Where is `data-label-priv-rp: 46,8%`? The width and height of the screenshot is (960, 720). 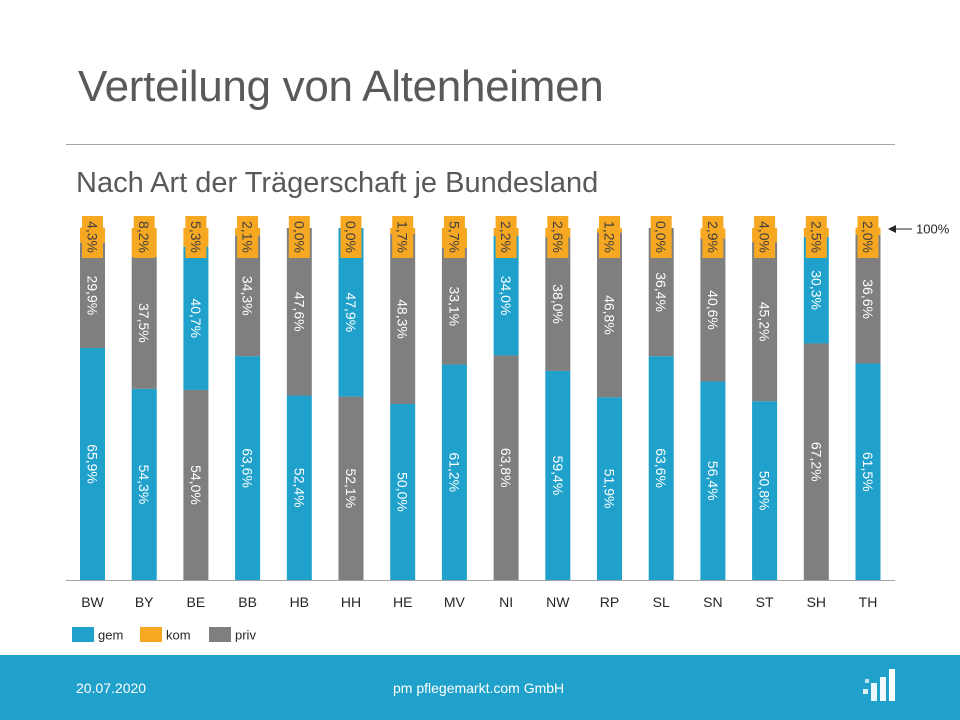 data-label-priv-rp: 46,8% is located at coordinates (610, 315).